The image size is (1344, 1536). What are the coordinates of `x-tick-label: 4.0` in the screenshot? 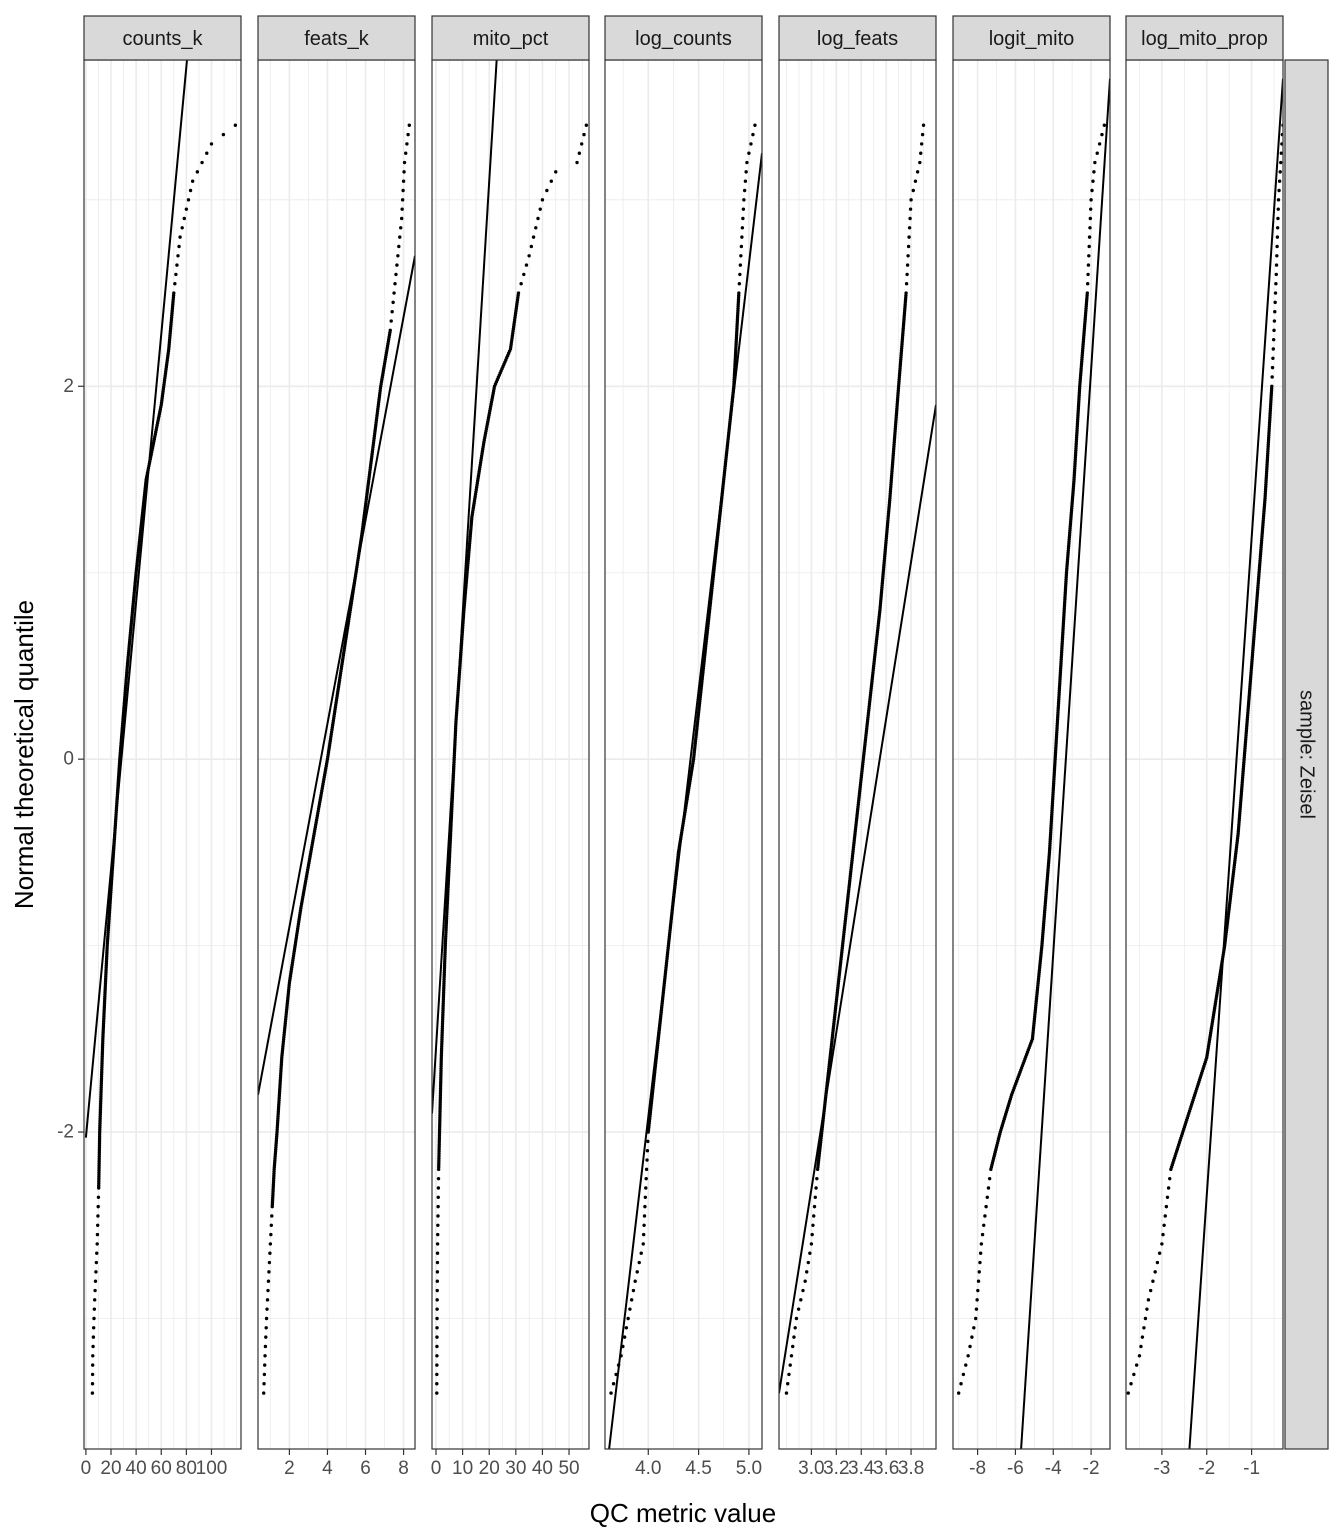 It's located at (648, 1468).